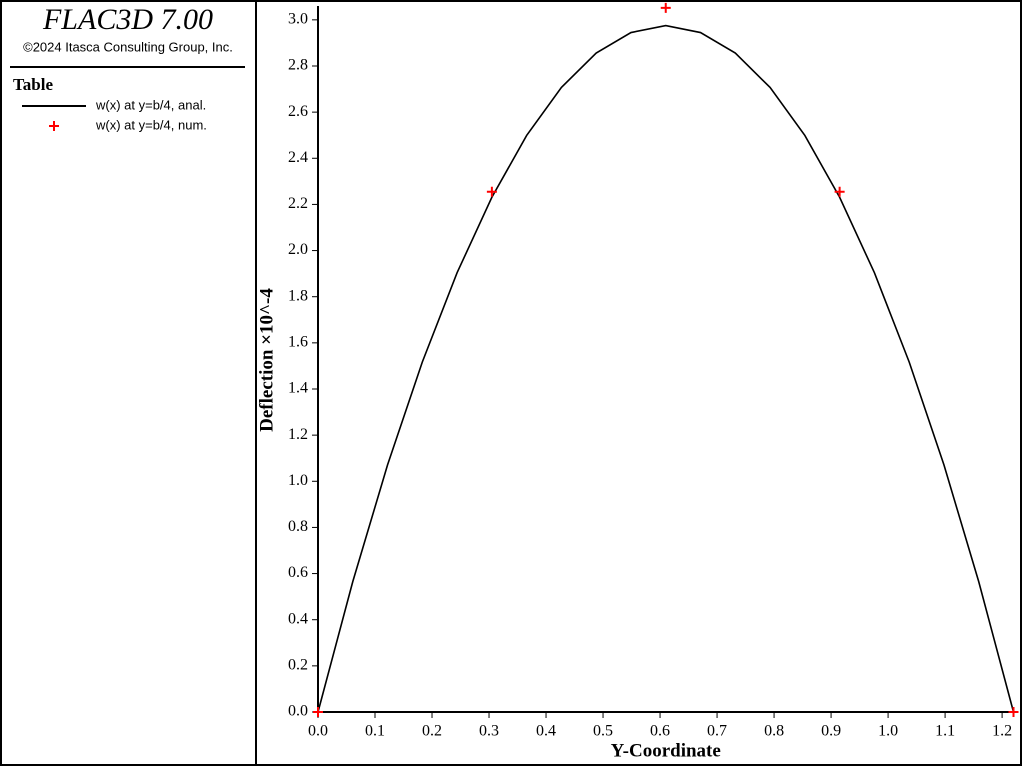 The image size is (1024, 768). What do you see at coordinates (298, 19) in the screenshot?
I see `y-tick-label: 3.0` at bounding box center [298, 19].